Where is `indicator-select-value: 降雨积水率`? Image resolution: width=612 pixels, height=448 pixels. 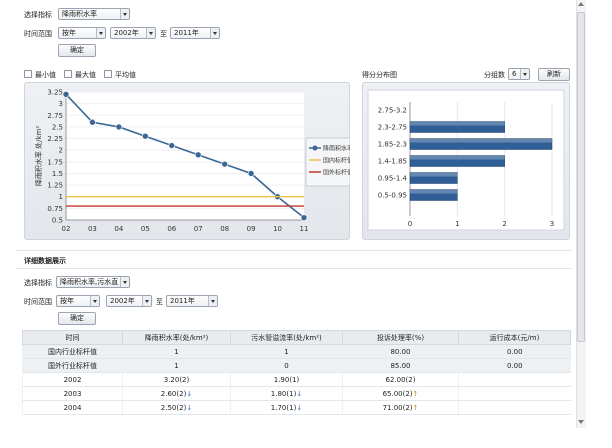 indicator-select-value: 降雨积水率 is located at coordinates (79, 14).